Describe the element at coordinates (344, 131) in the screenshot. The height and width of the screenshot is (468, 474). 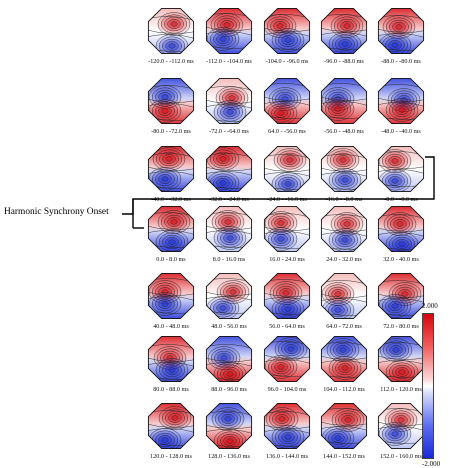
I see `time-window-label: -56.0 - -48.0 ms` at that location.